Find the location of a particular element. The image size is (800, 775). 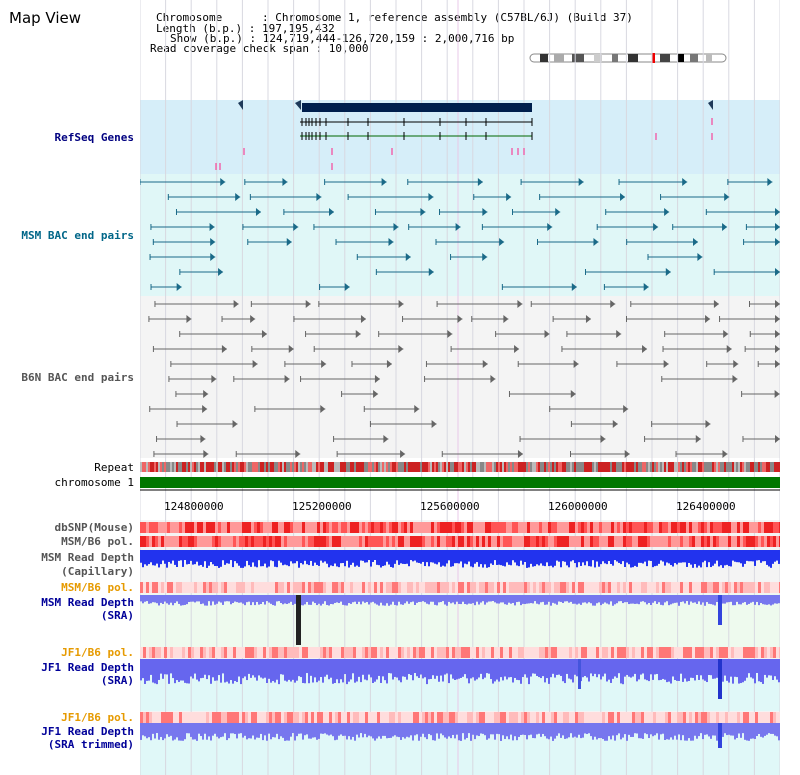

track-label-dbsnp: dbSNP(Mouse) is located at coordinates (94, 527).